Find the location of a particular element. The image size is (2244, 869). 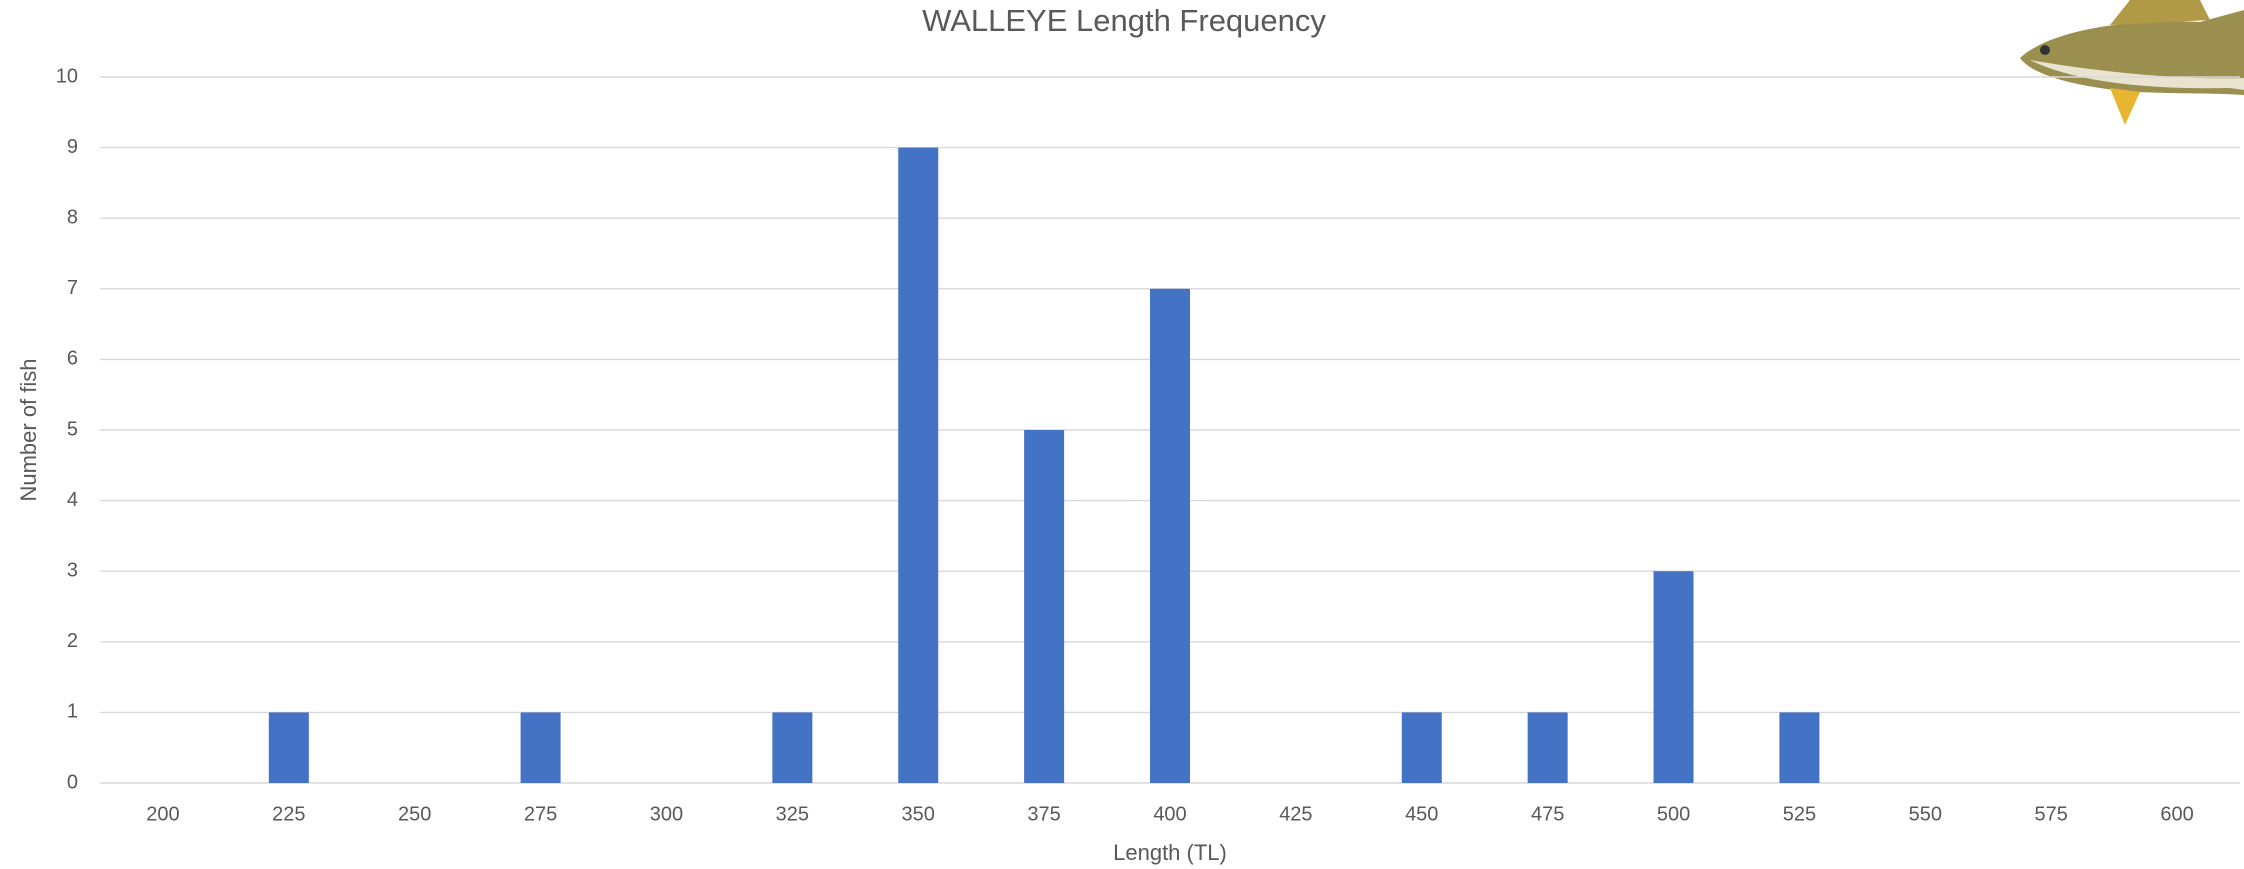

y-axis-label: Number of fish is located at coordinates (28, 429).